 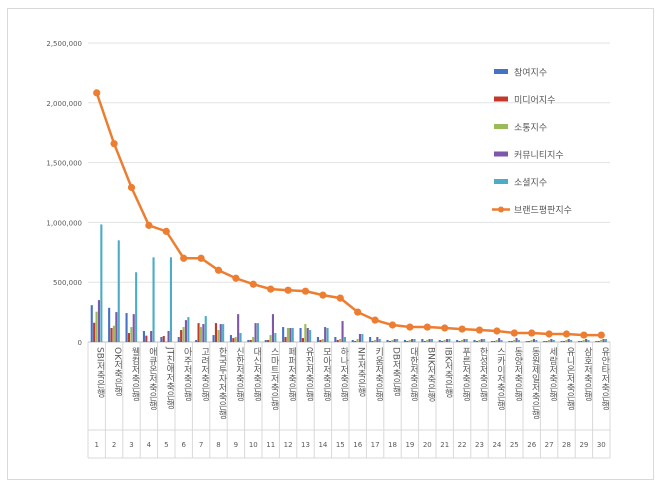 What do you see at coordinates (583, 445) in the screenshot?
I see `x-rank-label: 29` at bounding box center [583, 445].